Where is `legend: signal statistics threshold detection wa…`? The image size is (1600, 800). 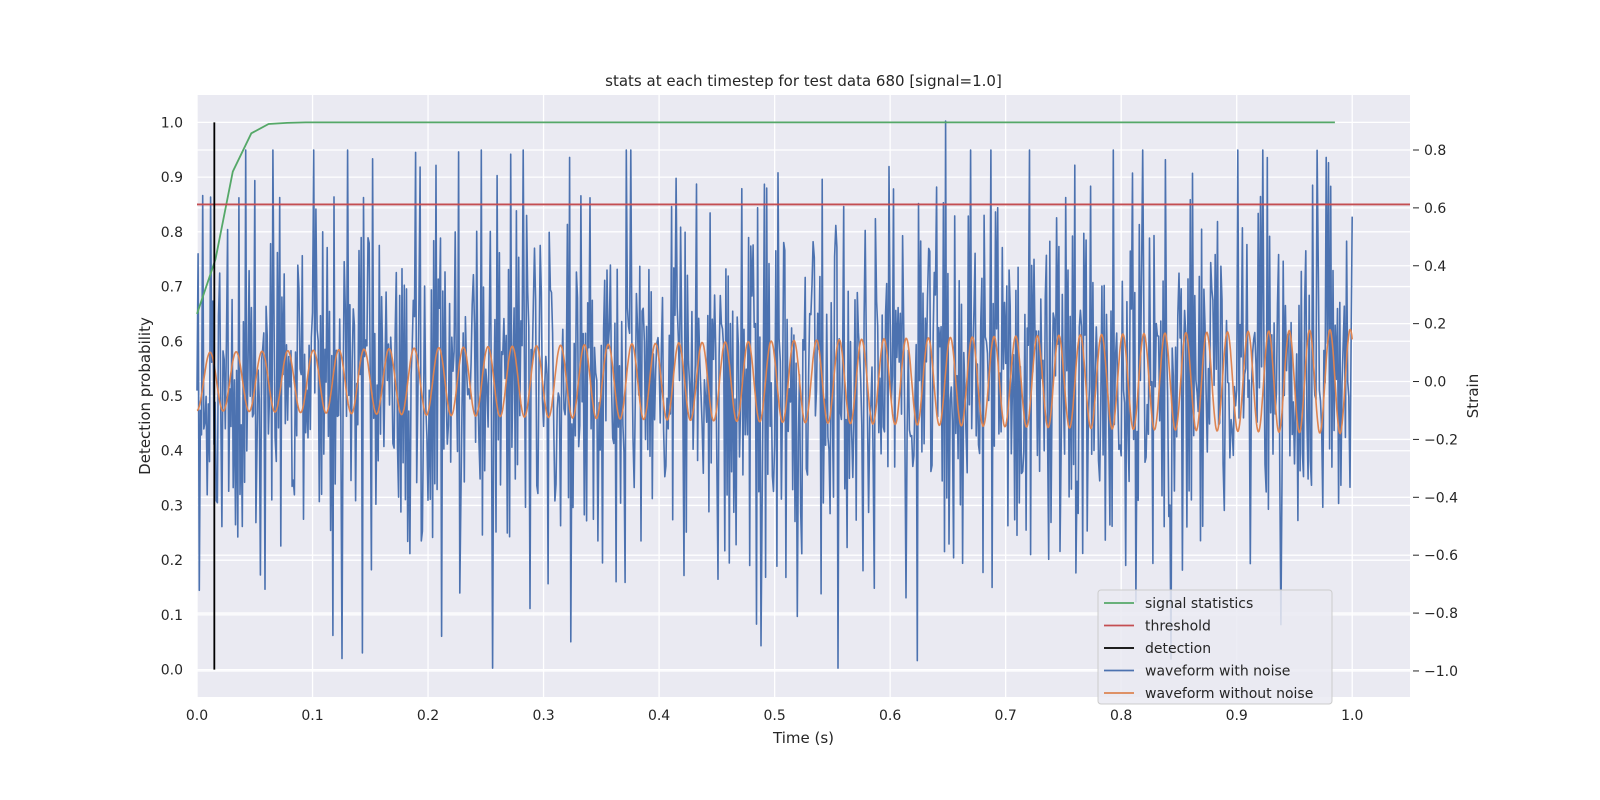 legend: signal statistics threshold detection wa… is located at coordinates (1215, 647).